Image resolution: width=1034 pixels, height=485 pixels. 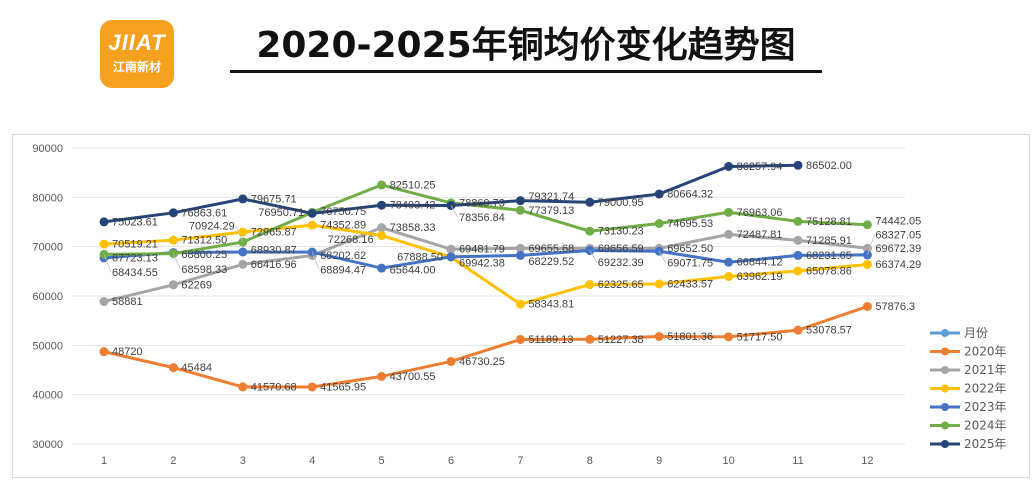 What do you see at coordinates (127, 352) in the screenshot?
I see `data-label: 48720` at bounding box center [127, 352].